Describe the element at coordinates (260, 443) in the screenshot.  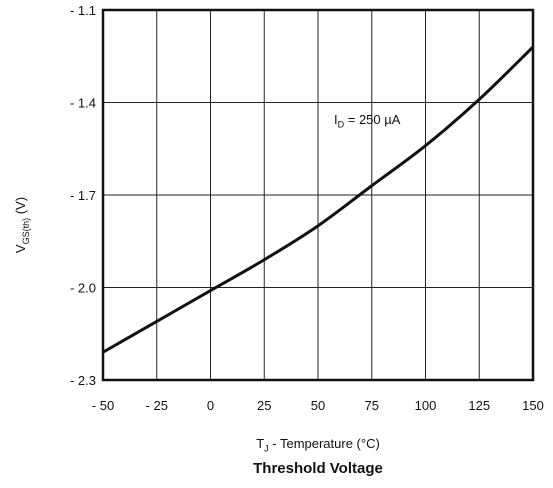
I see `x-axis-label-main: T` at that location.